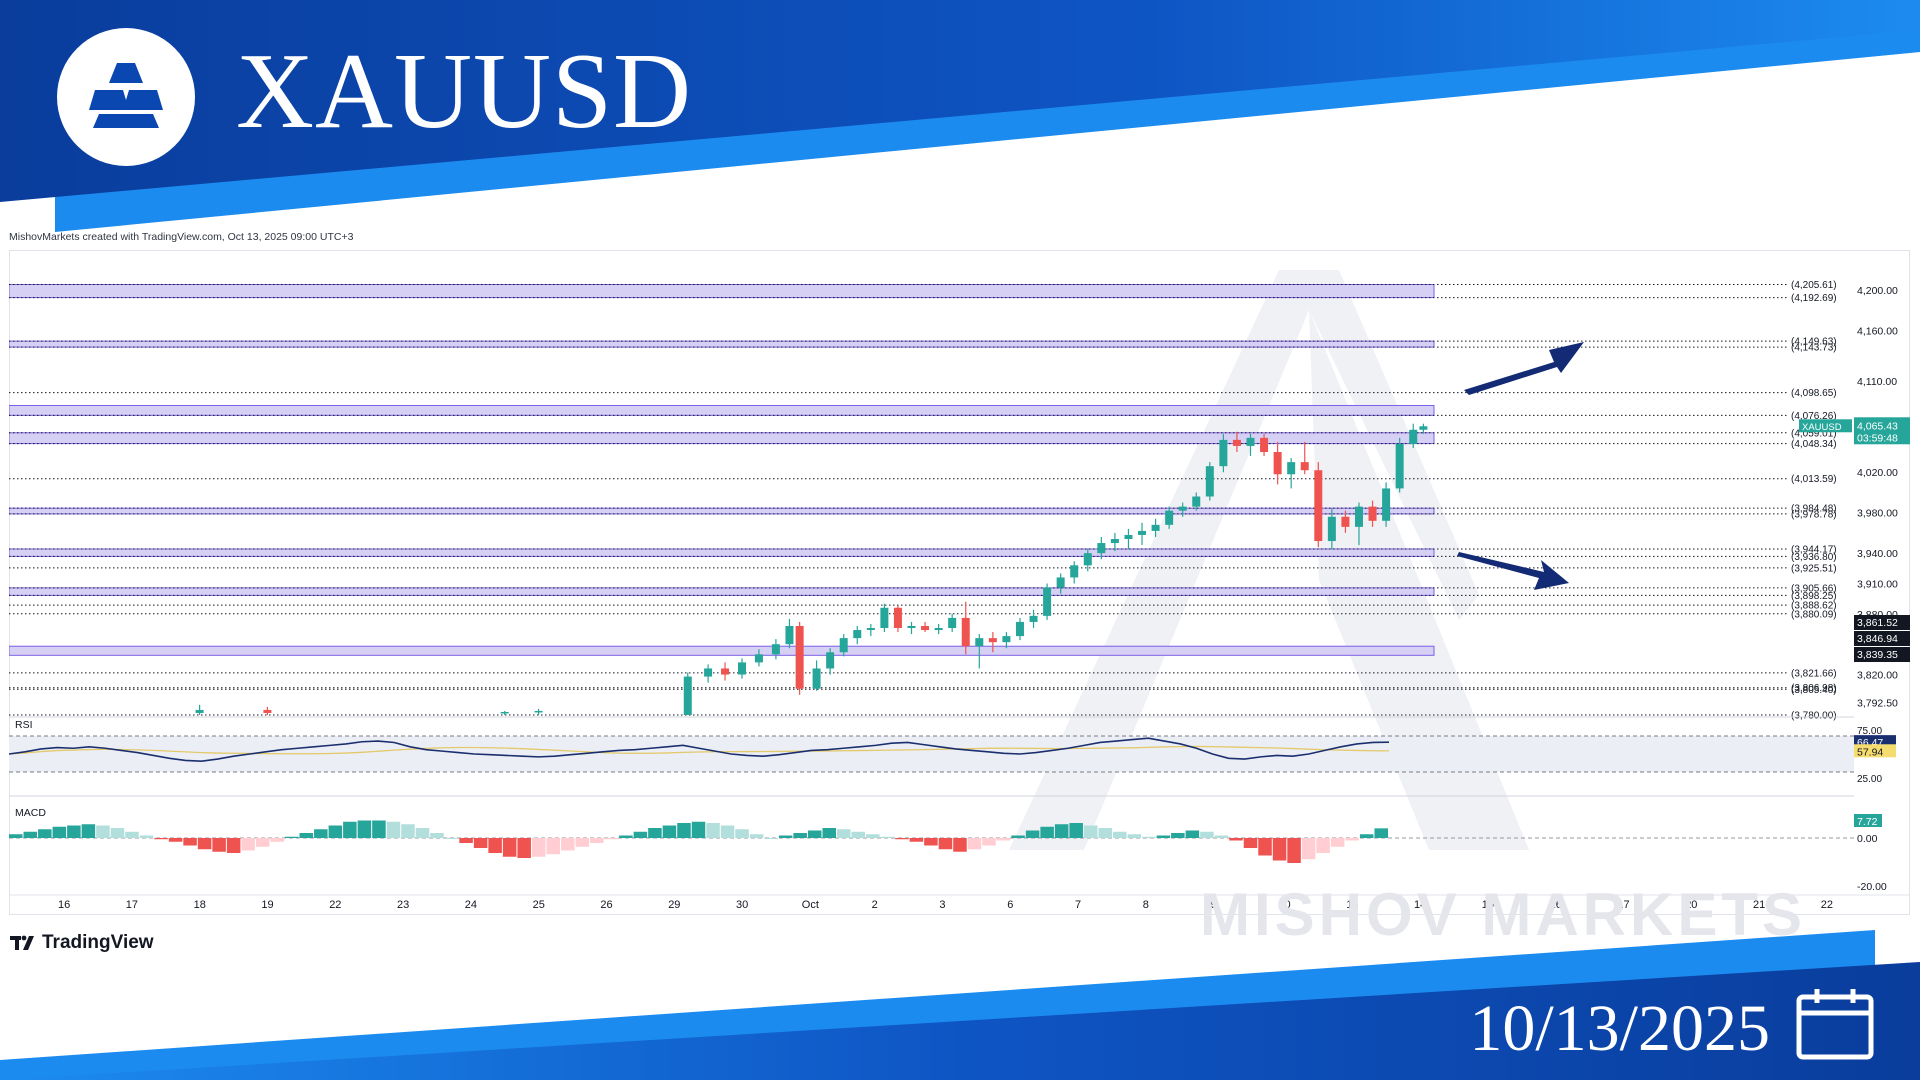 This screenshot has height=1080, width=1920. Describe the element at coordinates (1869, 731) in the screenshot. I see `rsi-level-tick: 75.00` at that location.